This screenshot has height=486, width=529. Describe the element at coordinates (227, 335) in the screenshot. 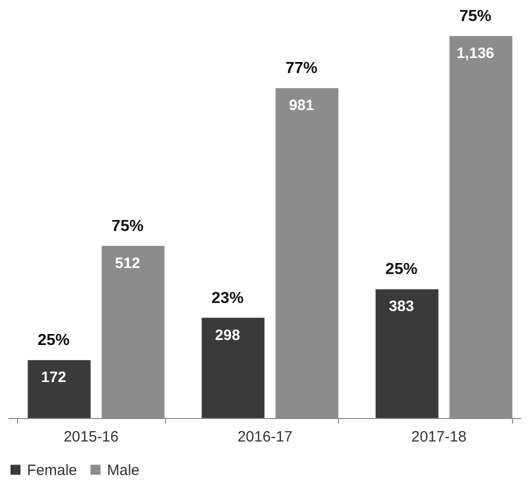

I see `data-label: 298` at that location.